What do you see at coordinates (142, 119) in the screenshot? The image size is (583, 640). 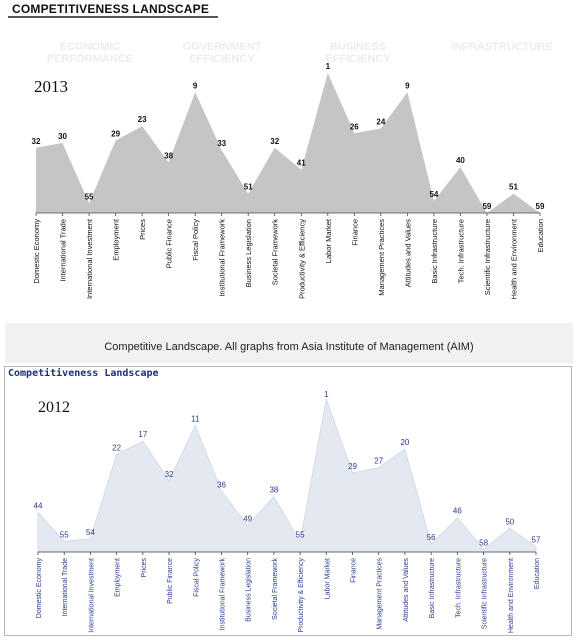 I see `data-label: 23` at bounding box center [142, 119].